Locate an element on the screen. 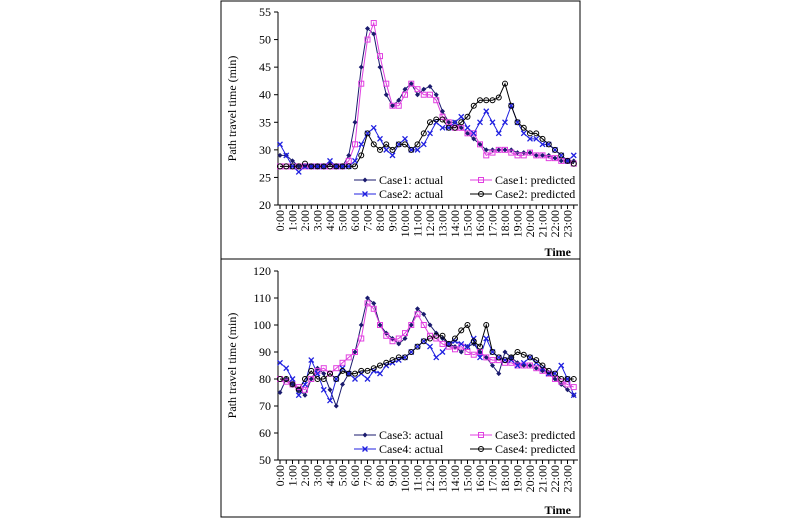 The height and width of the screenshot is (518, 800). x-tick-label: 11:00 is located at coordinates (418, 223).